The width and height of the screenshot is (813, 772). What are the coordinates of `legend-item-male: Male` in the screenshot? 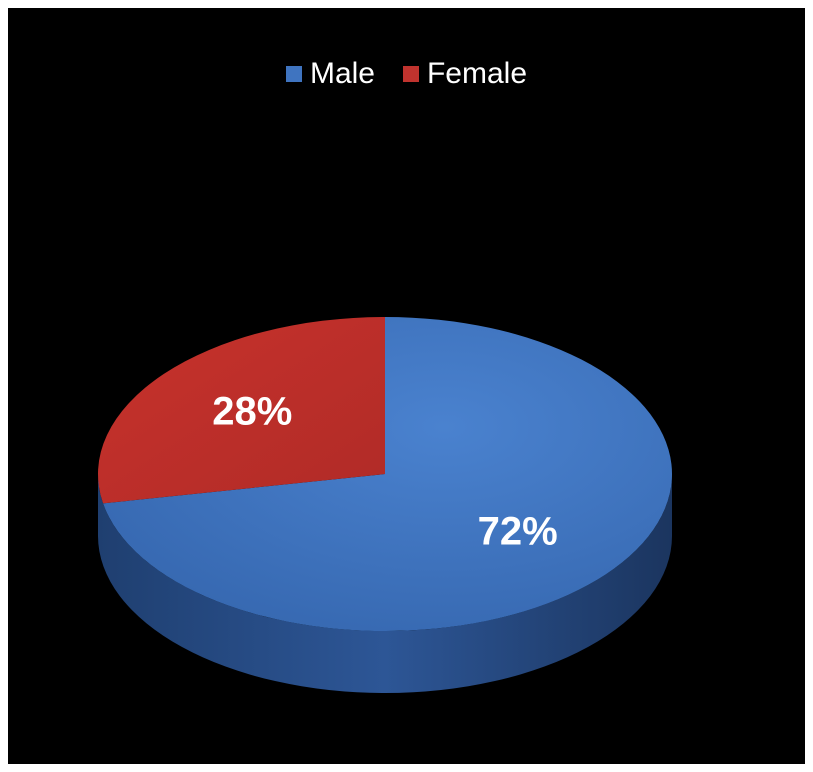 It's located at (330, 74).